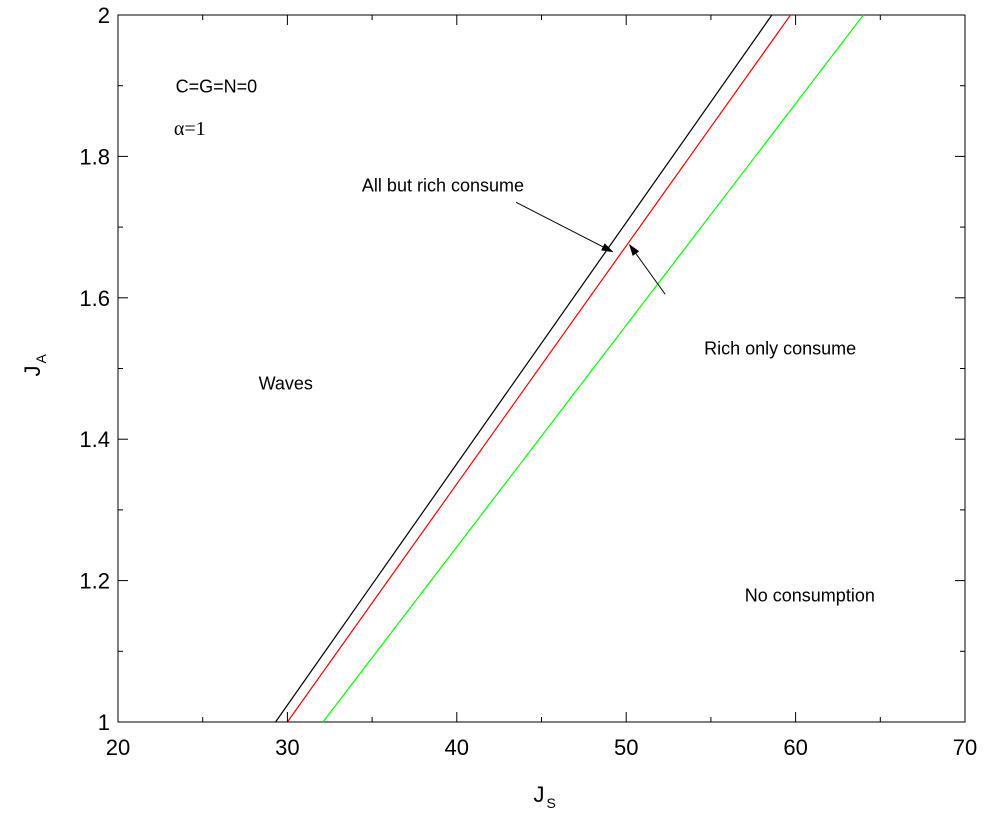  Describe the element at coordinates (965, 747) in the screenshot. I see `x-tick-label: 70` at that location.